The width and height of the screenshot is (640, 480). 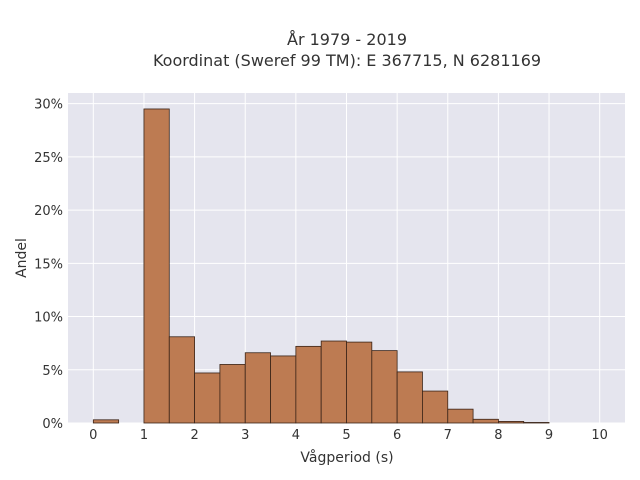 I want to click on y-axis-label: Andel, so click(x=22, y=258).